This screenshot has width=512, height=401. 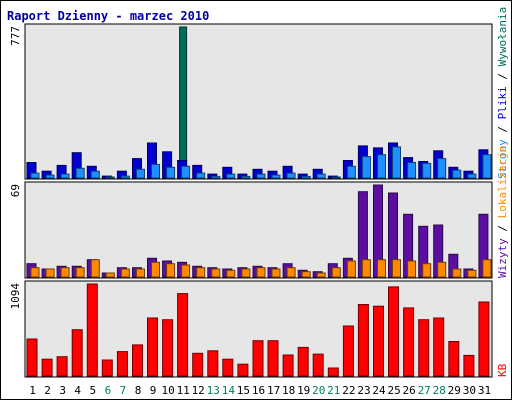 What do you see at coordinates (502, 40) in the screenshot?
I see `legend-Wywołania: Wywołania` at bounding box center [502, 40].